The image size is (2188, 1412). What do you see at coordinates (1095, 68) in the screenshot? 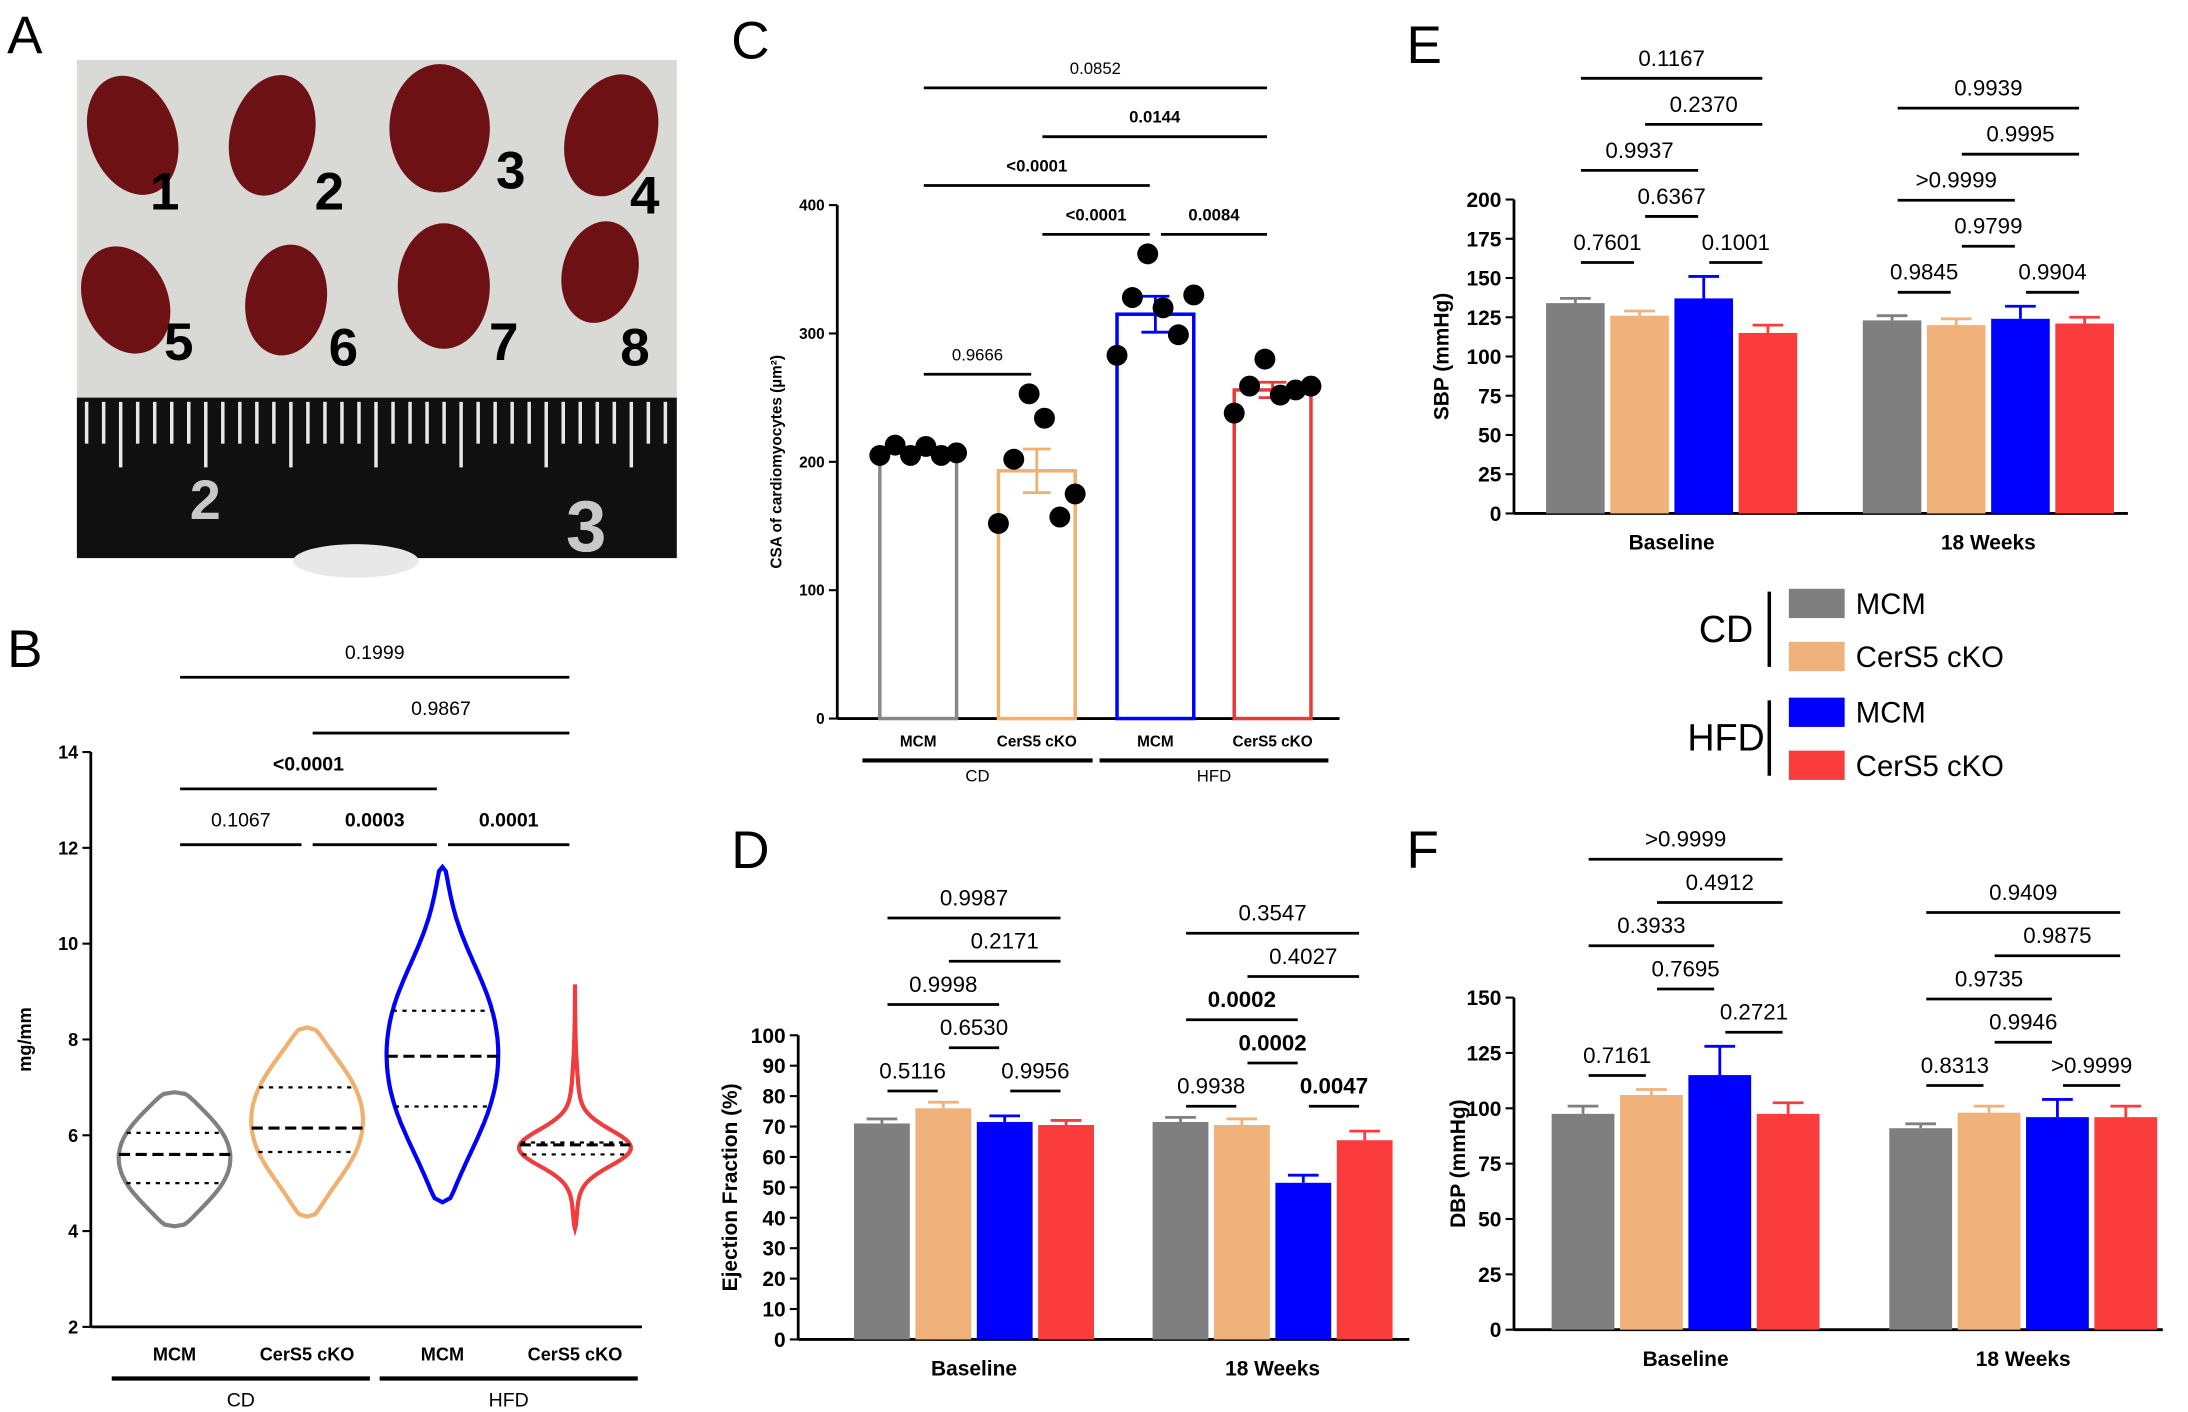
I see `p-value: 0.0852` at bounding box center [1095, 68].